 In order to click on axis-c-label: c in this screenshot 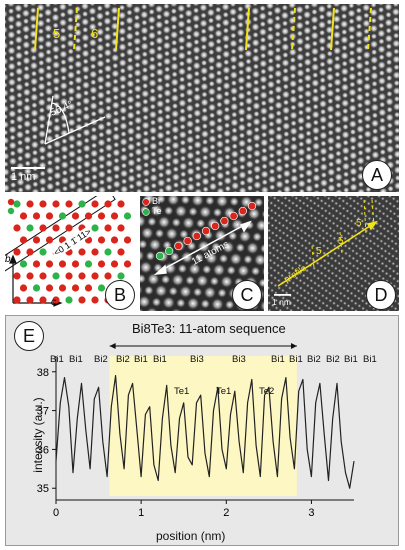, I will do `click(53, 302)`.